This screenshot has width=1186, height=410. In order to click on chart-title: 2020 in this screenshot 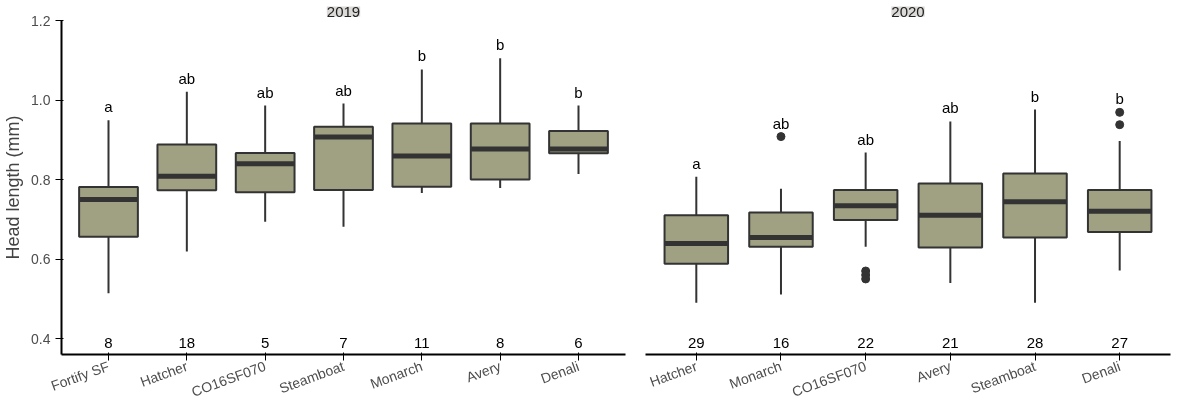, I will do `click(908, 11)`.